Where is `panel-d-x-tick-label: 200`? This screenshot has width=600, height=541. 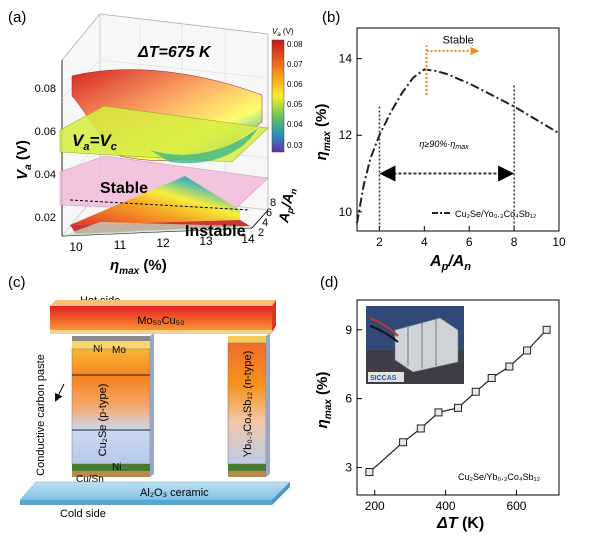 panel-d-x-tick-label: 200 is located at coordinates (375, 506).